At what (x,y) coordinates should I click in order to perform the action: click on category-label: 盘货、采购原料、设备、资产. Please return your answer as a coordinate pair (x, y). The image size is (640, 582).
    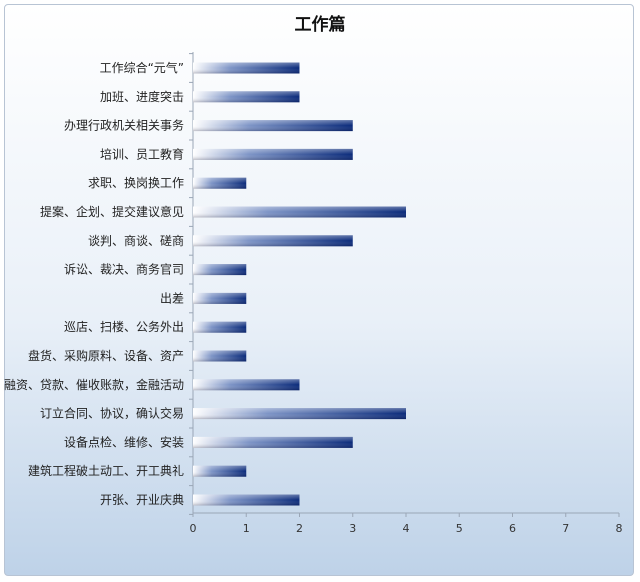
    Looking at the image, I should click on (106, 355).